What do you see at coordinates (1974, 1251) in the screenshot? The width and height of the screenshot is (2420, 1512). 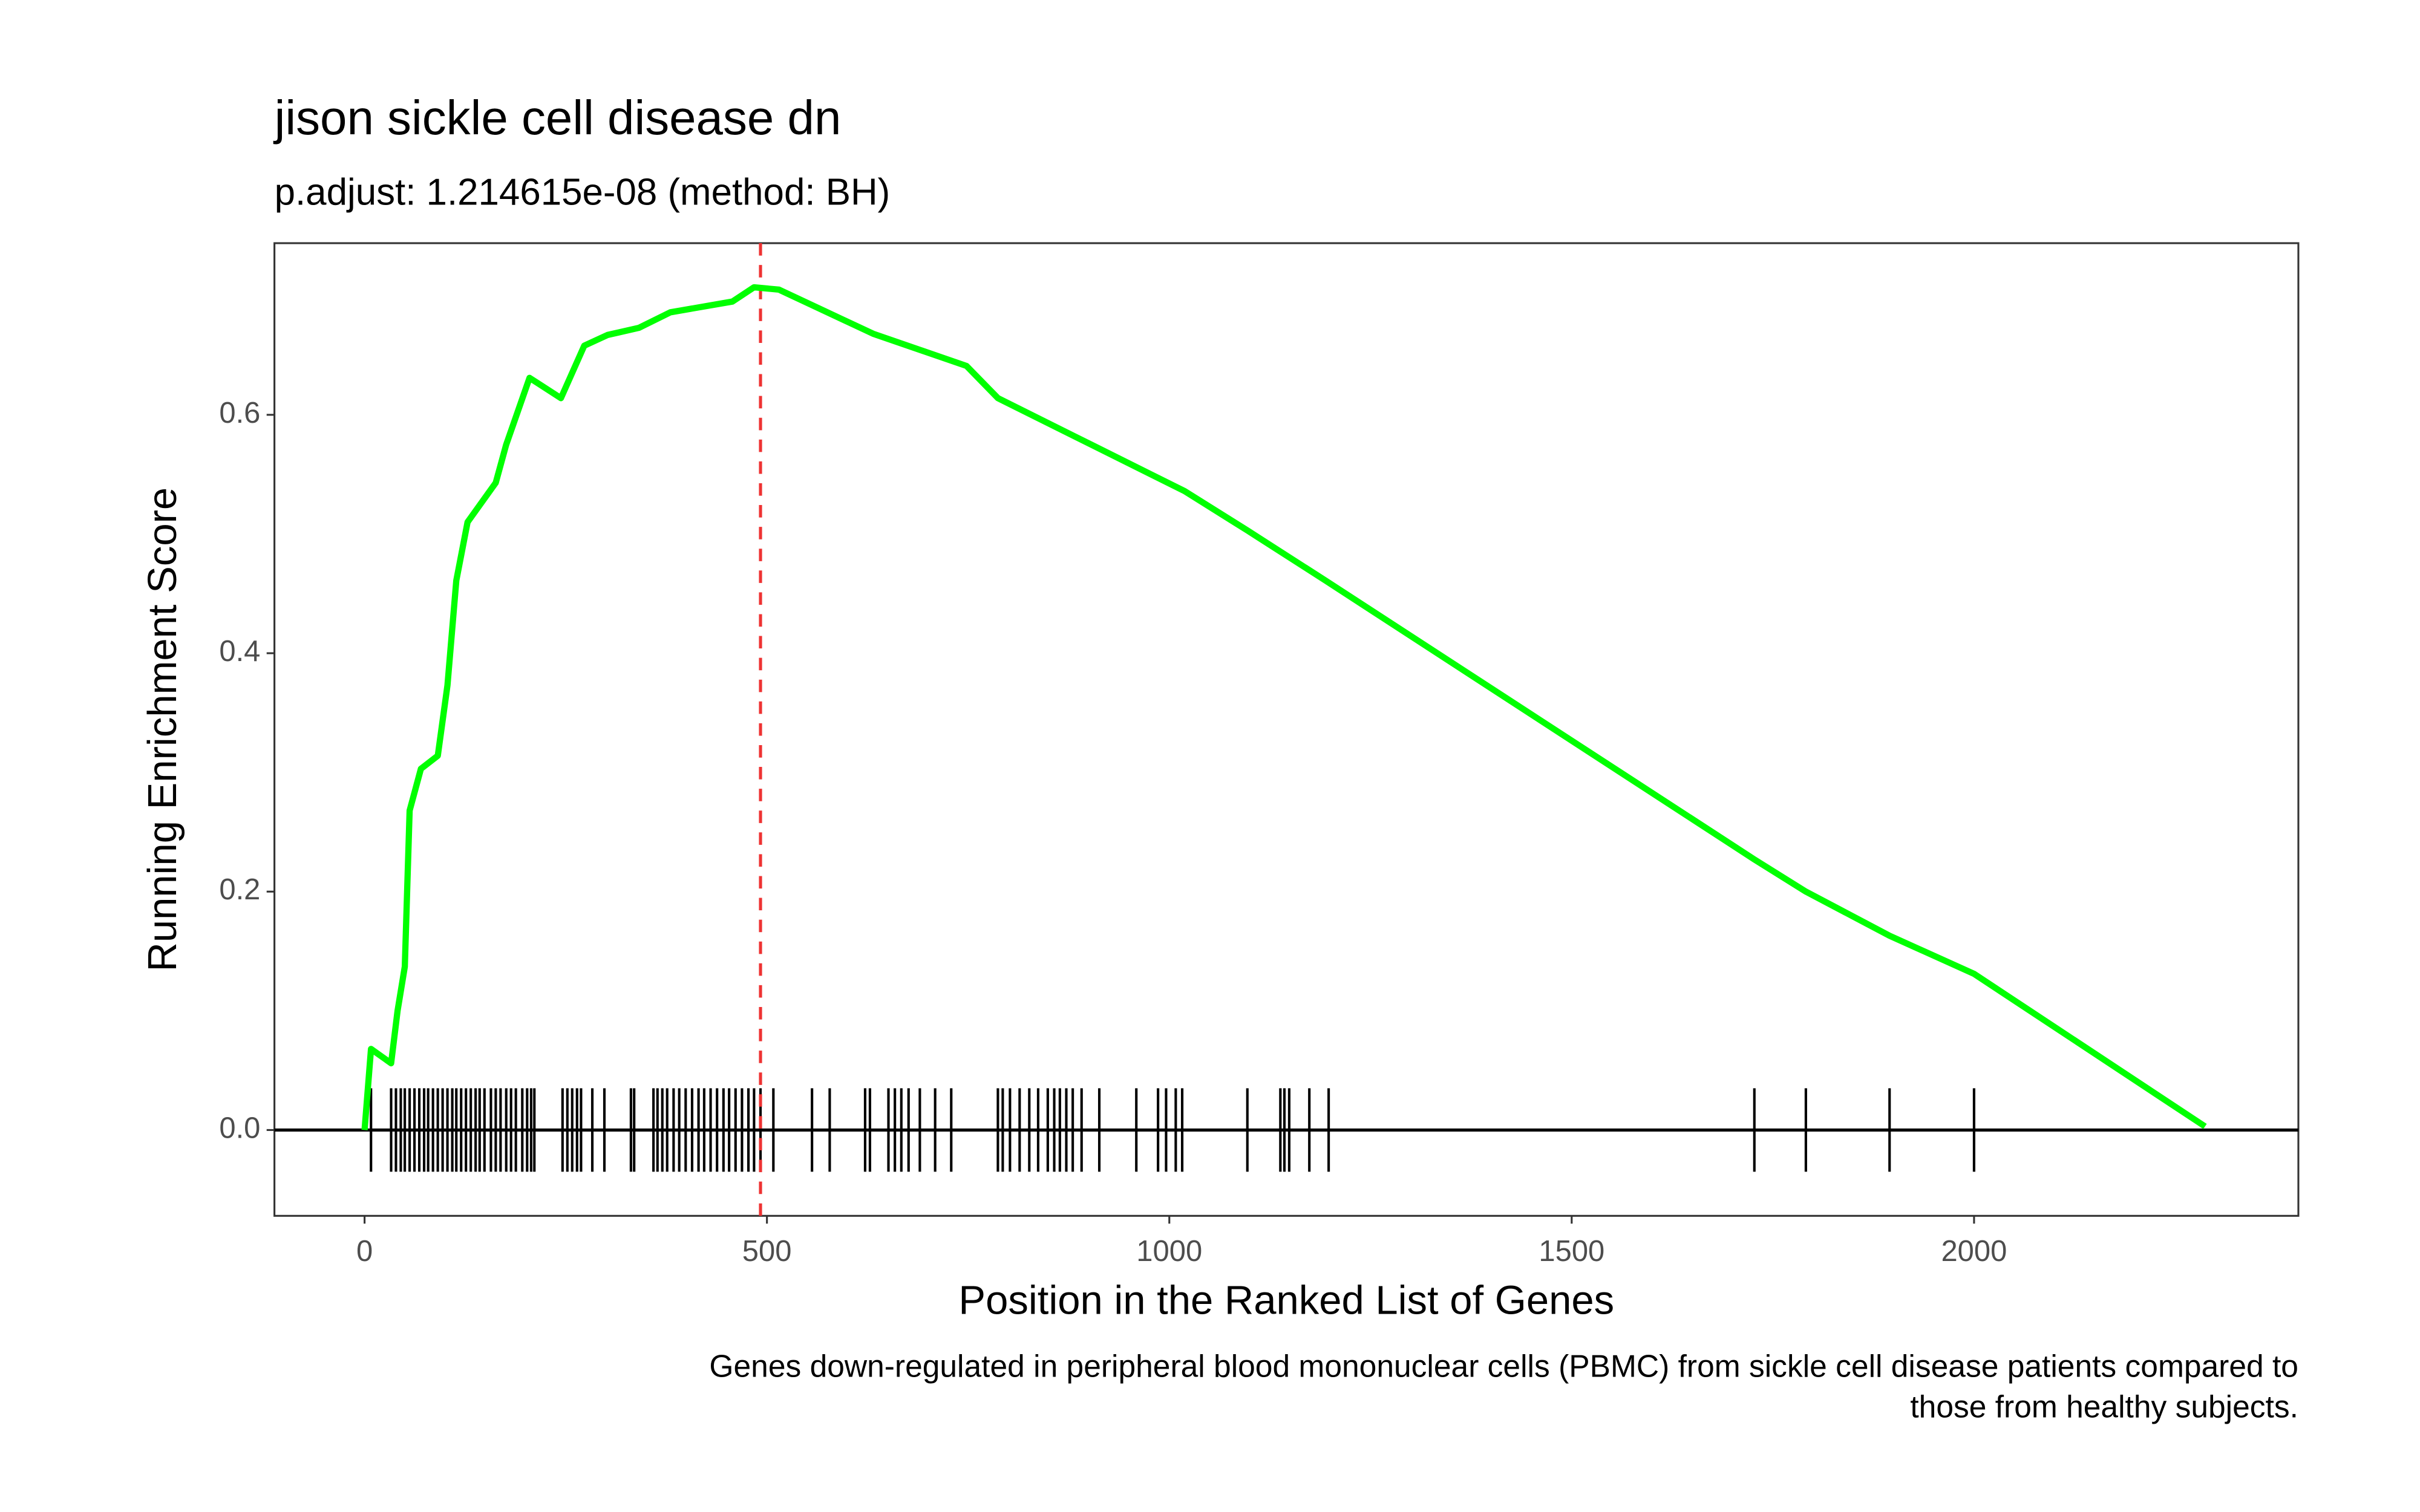 I see `x-tick-label: 2000` at bounding box center [1974, 1251].